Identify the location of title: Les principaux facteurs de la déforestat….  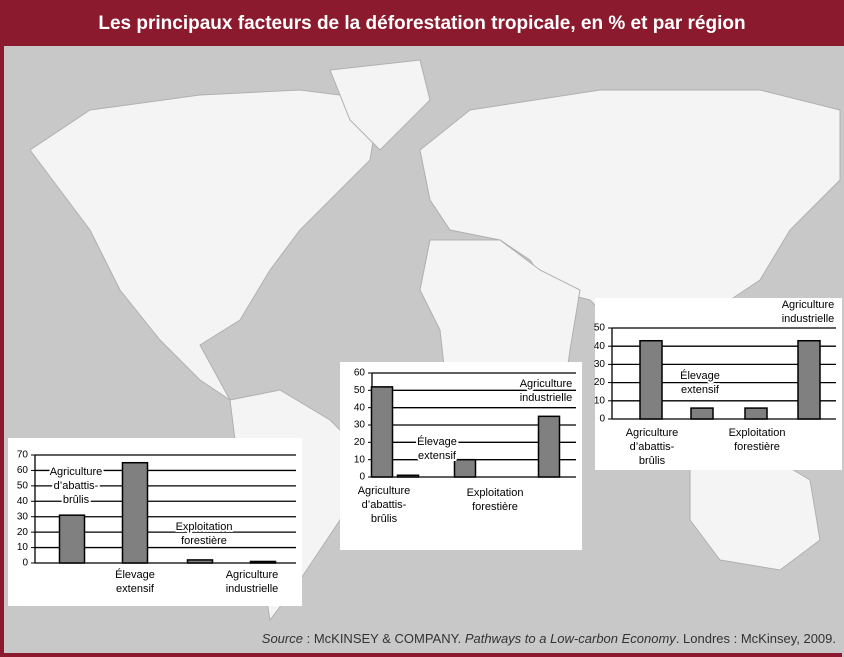
(421, 23).